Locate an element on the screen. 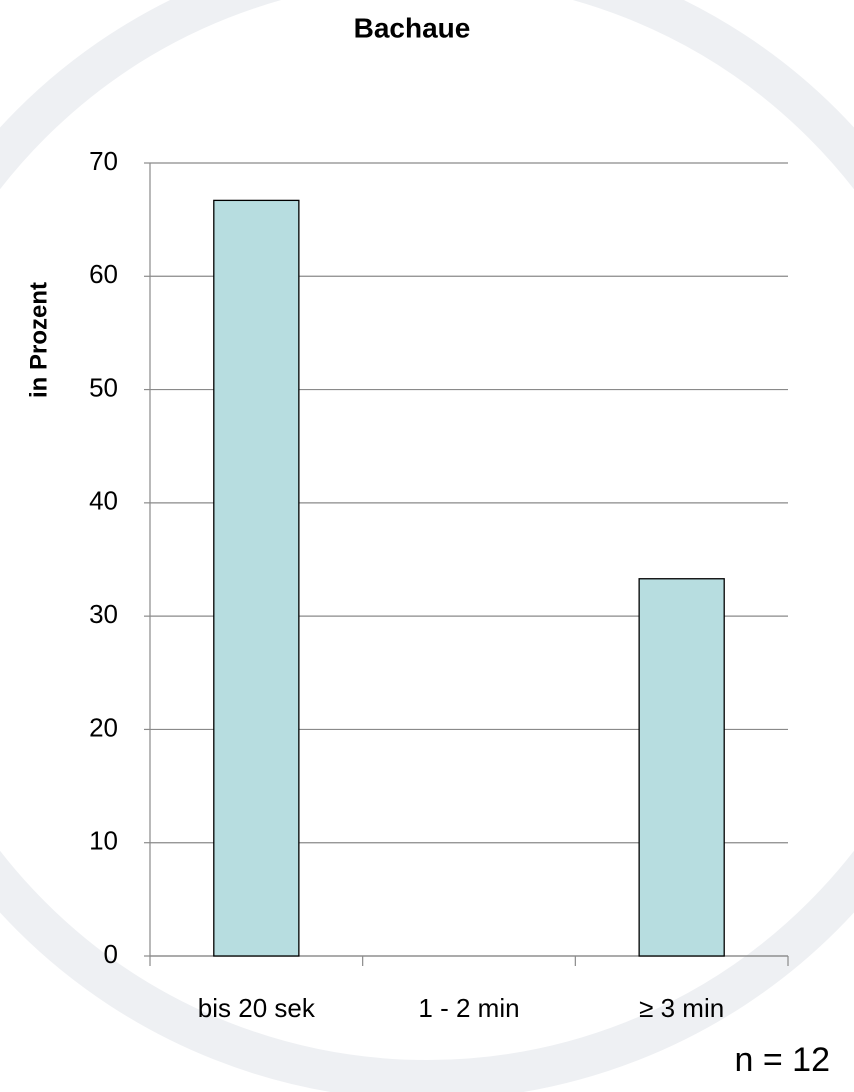 This screenshot has height=1092, width=854. y-tick-label: 40 is located at coordinates (103, 501).